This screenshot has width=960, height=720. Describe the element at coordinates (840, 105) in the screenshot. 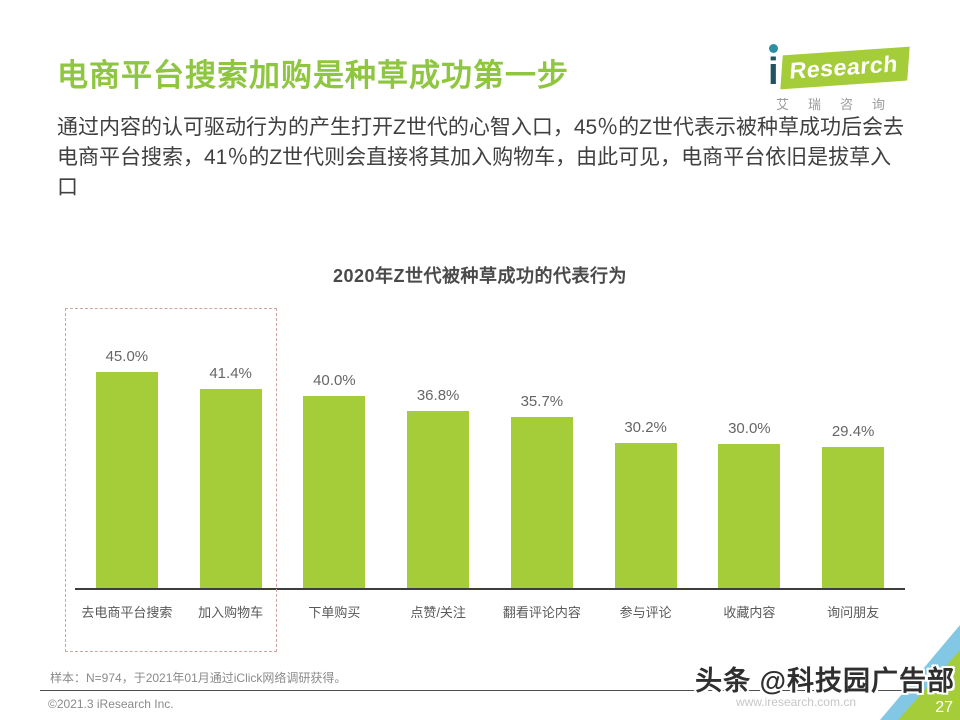

I see `logo-subtitle: 艾瑞咨询` at that location.